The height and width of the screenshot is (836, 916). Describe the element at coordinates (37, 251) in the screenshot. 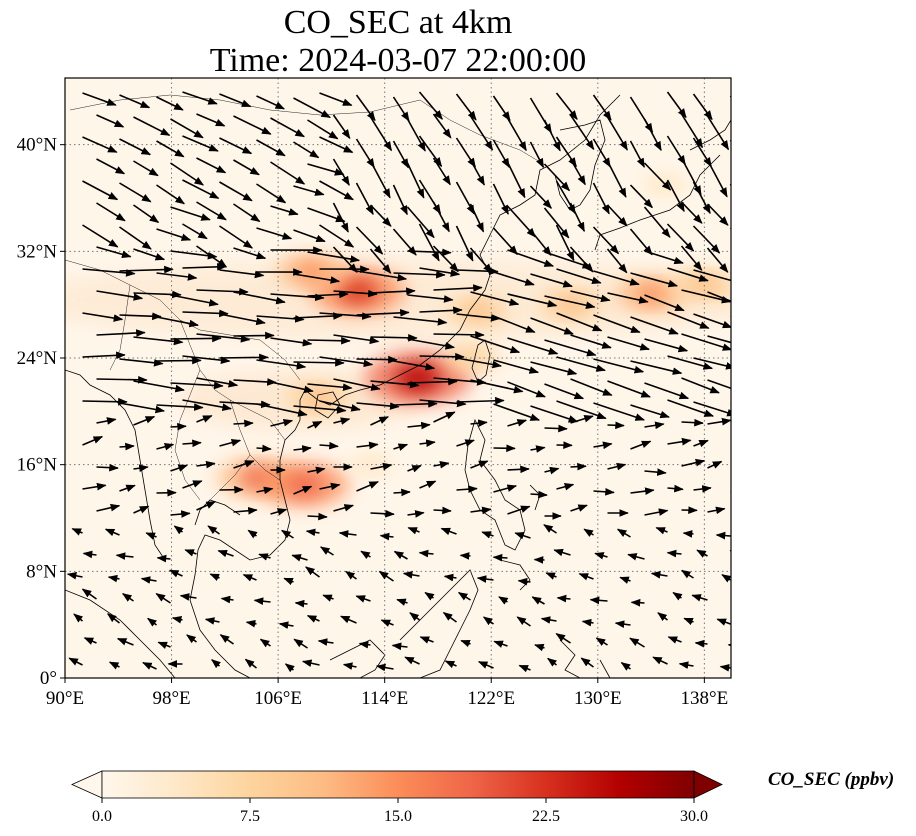

I see `y-tick-label: 32°N` at that location.